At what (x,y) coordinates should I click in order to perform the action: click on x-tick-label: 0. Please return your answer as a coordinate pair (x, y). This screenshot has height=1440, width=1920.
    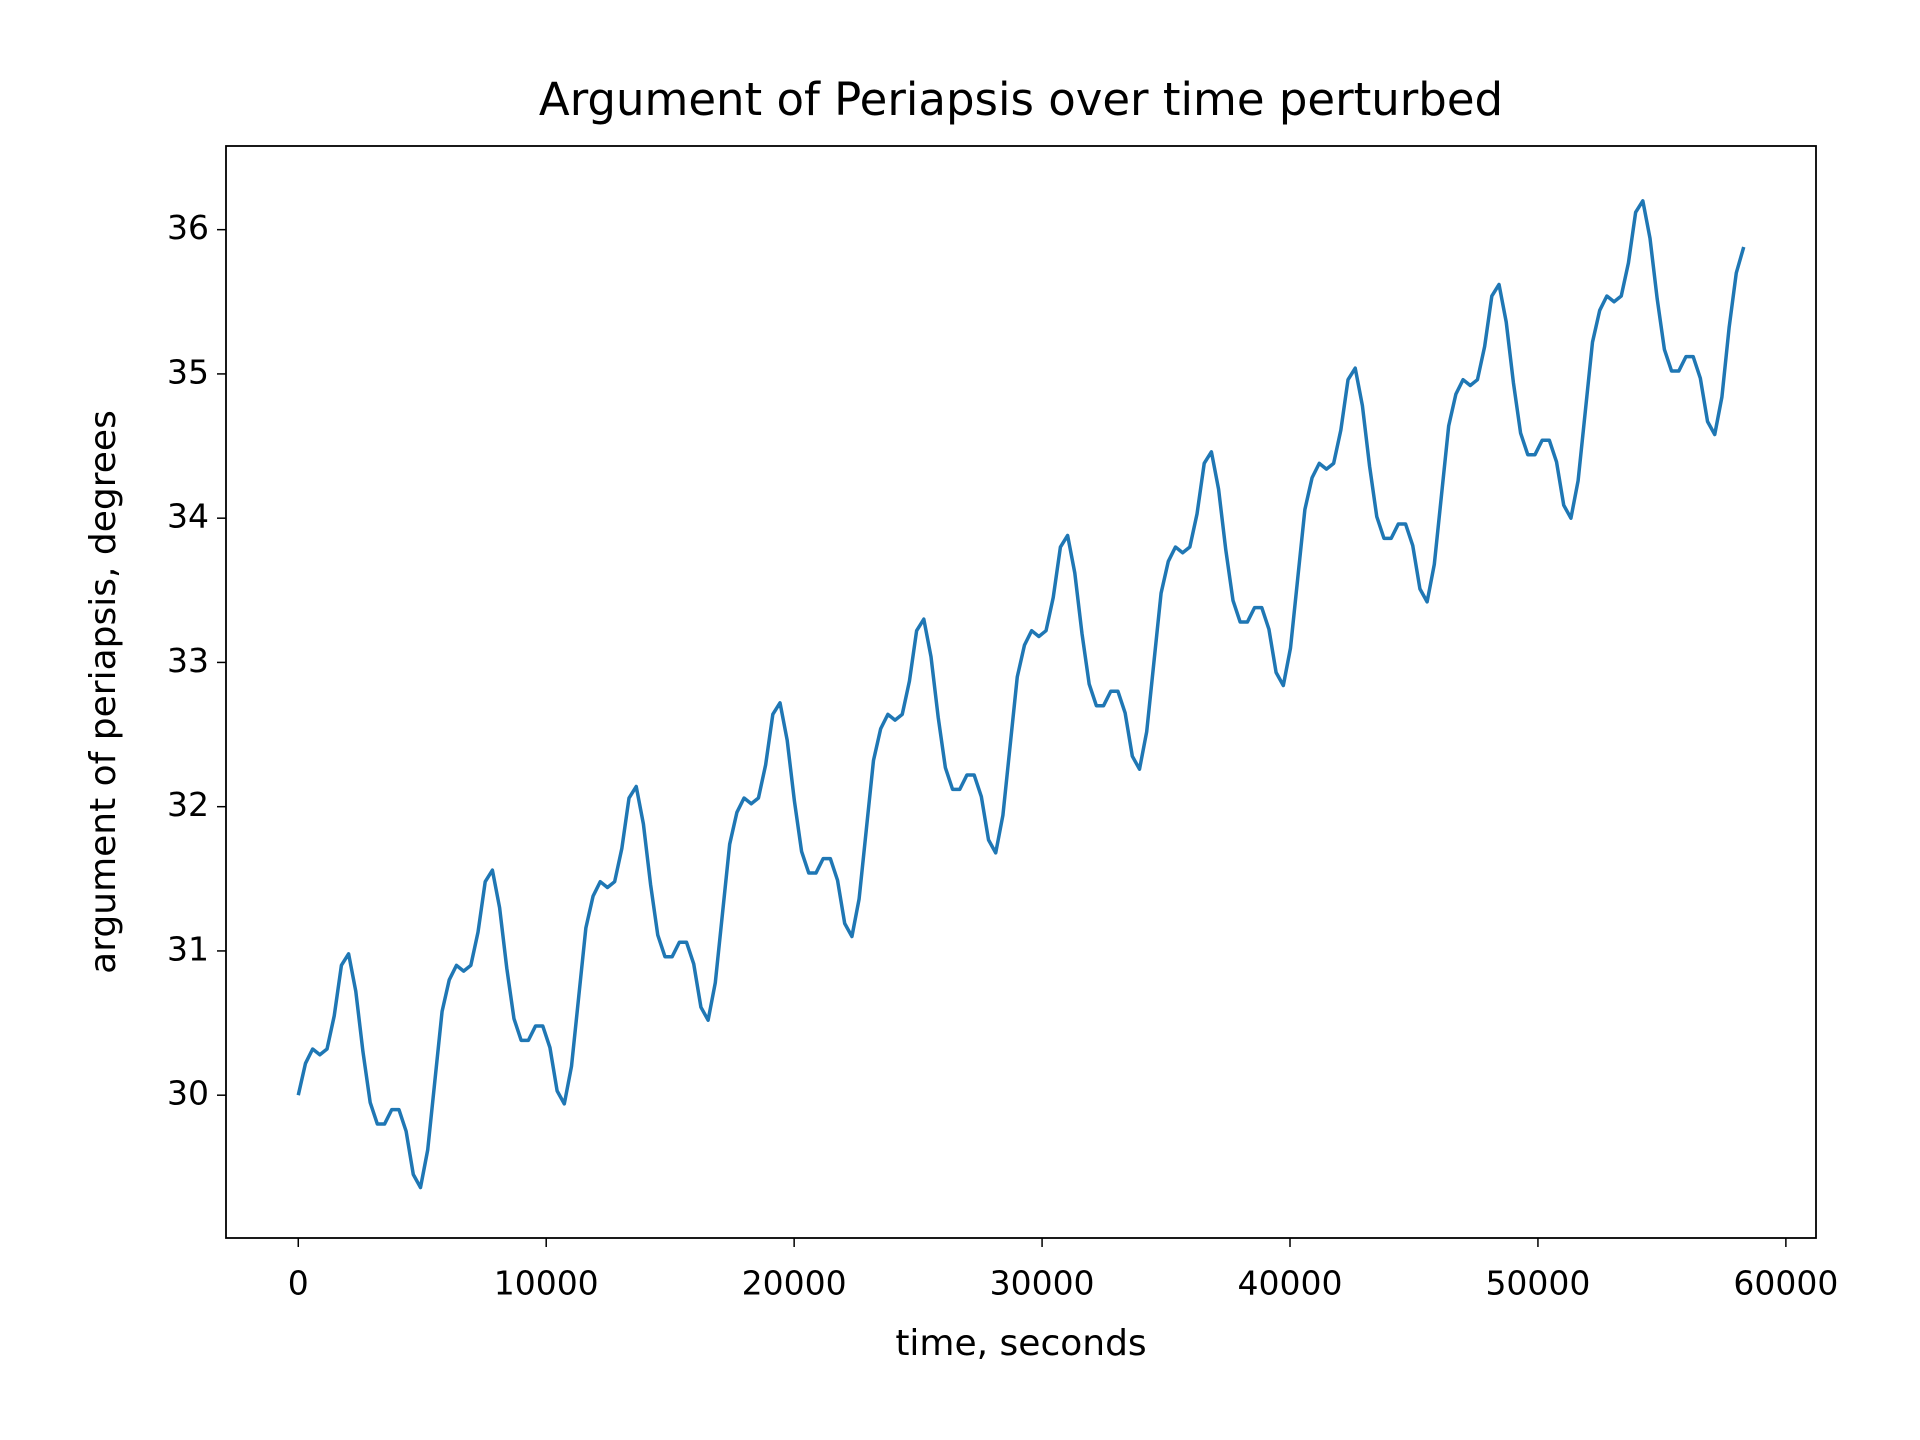
    Looking at the image, I should click on (298, 1283).